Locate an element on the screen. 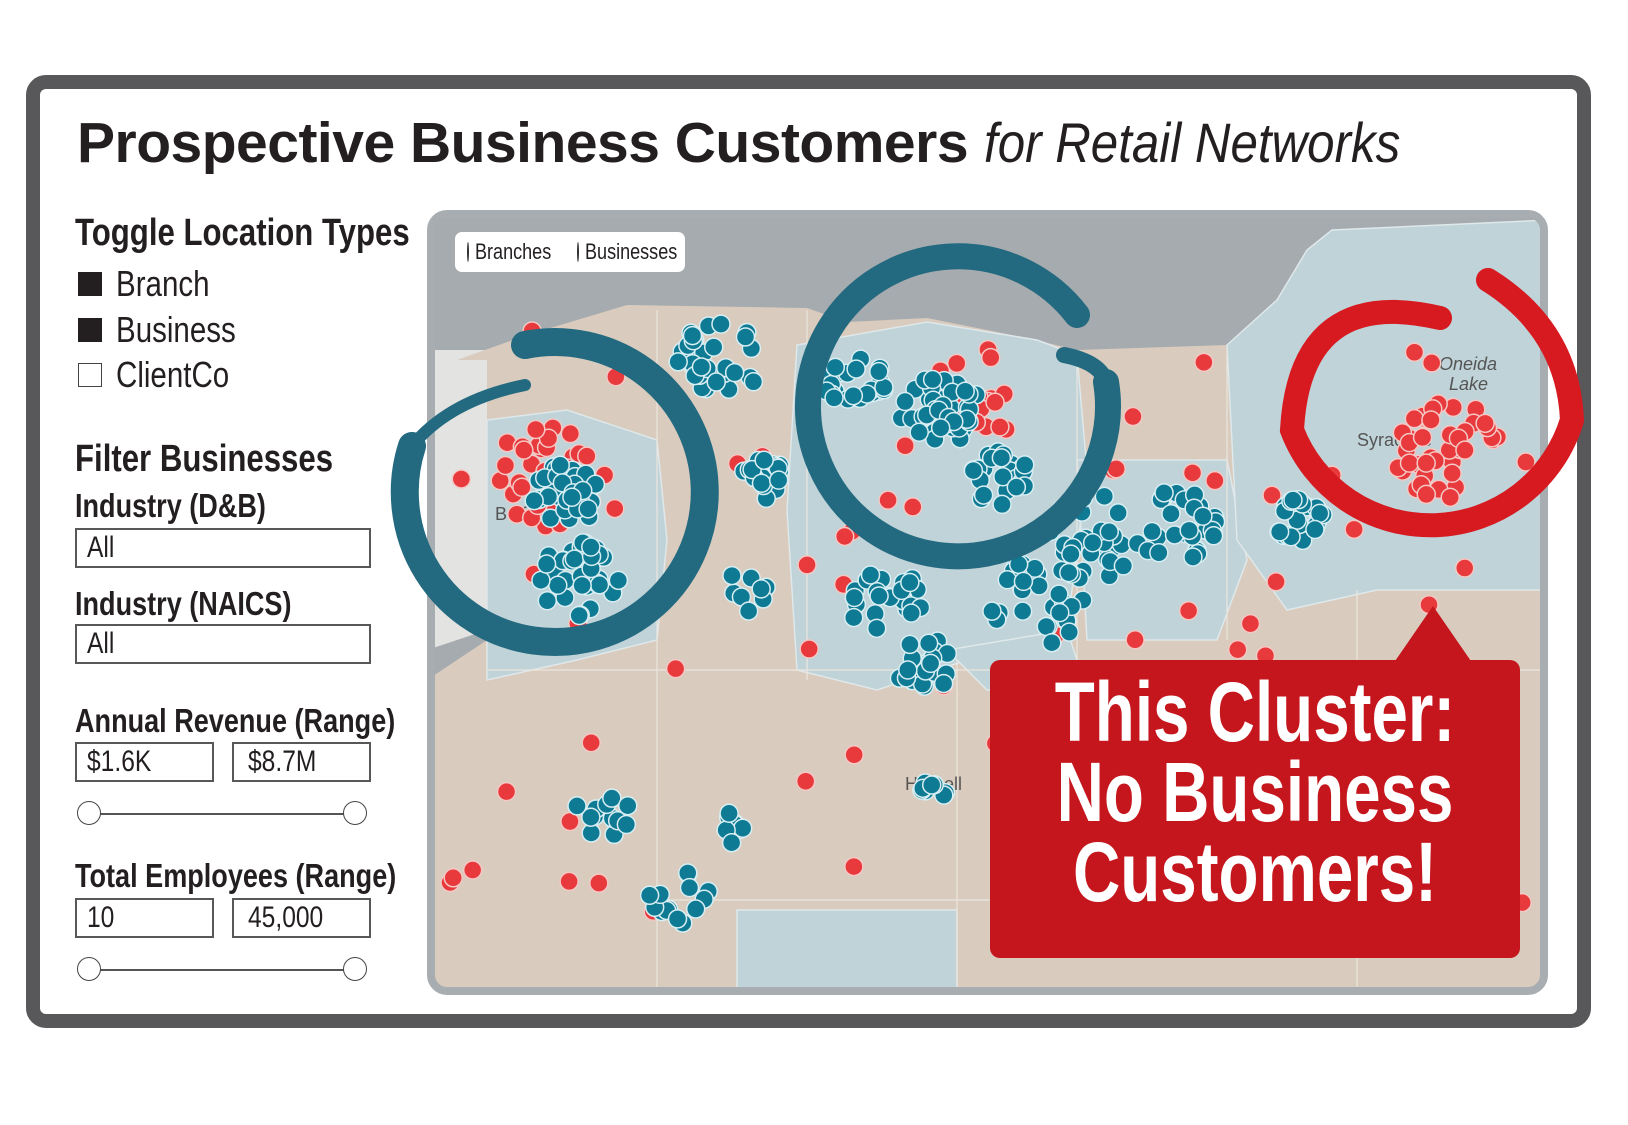  business-checkbox is located at coordinates (90, 330).